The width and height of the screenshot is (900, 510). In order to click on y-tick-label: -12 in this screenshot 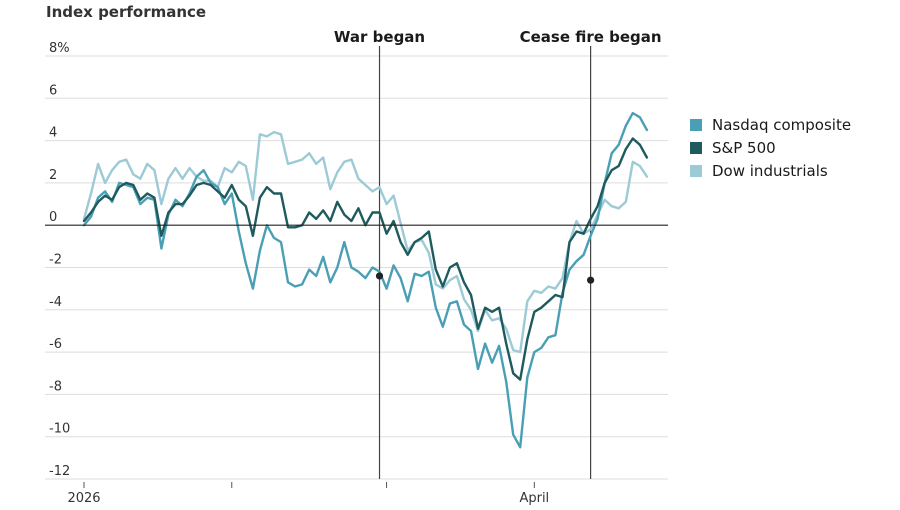, I will do `click(59, 471)`.